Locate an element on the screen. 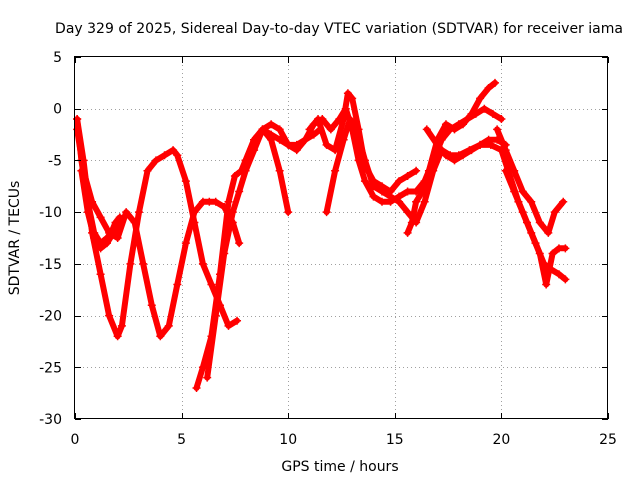  x-tick-label: 5 is located at coordinates (181, 440).